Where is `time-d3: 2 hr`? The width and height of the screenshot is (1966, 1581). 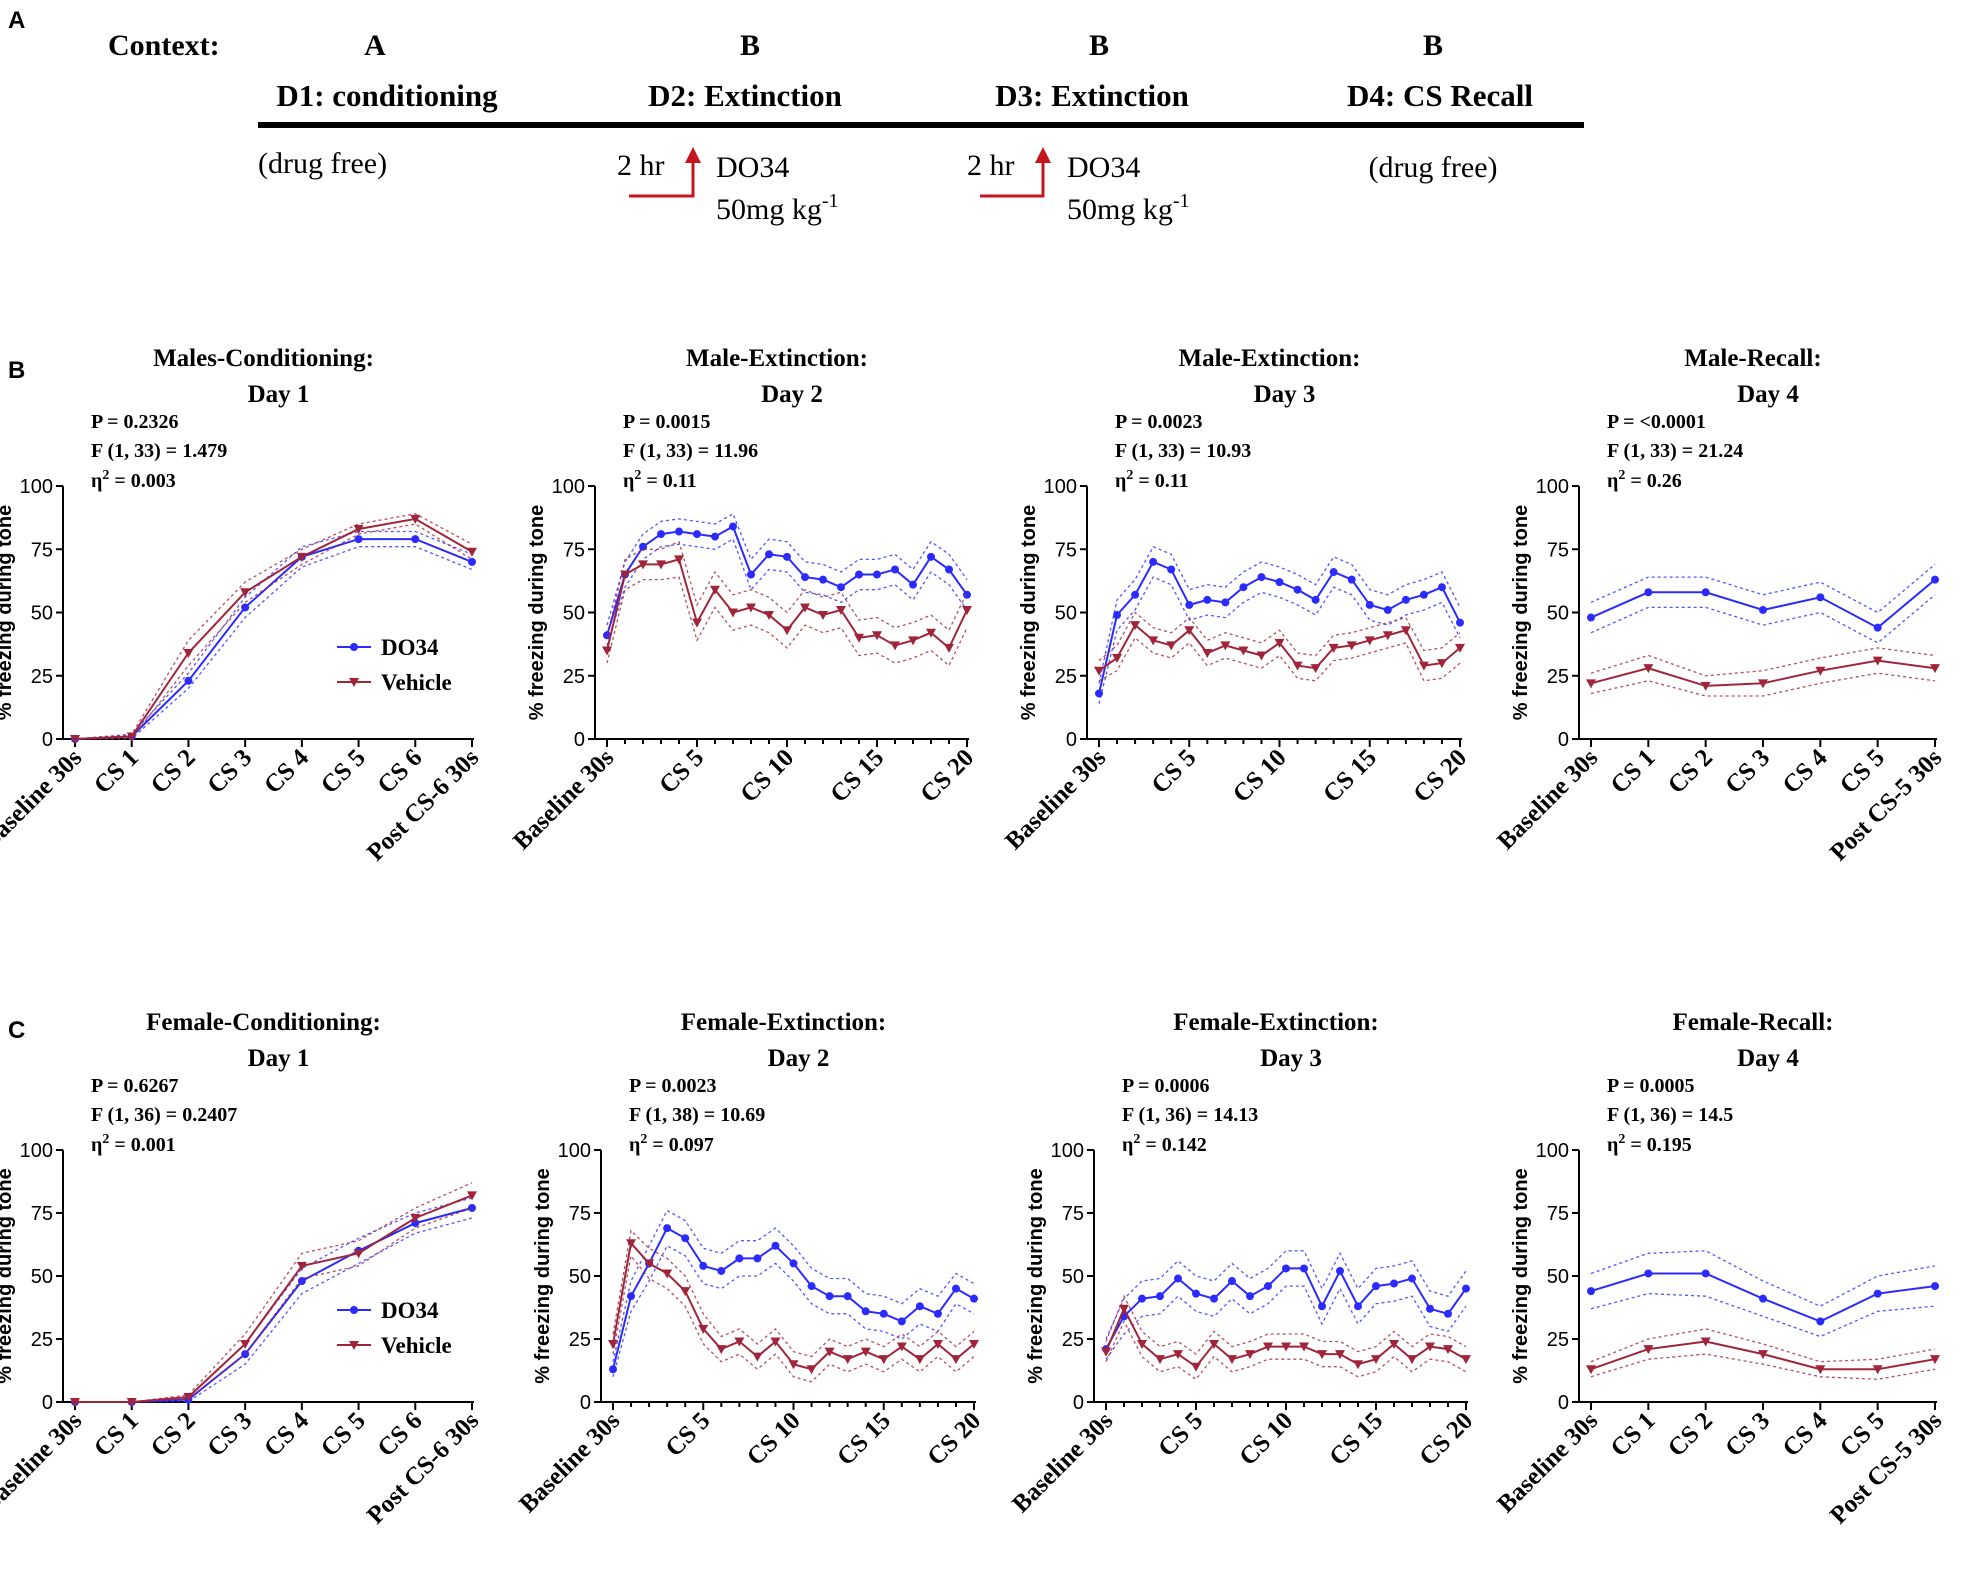 time-d3: 2 hr is located at coordinates (991, 165).